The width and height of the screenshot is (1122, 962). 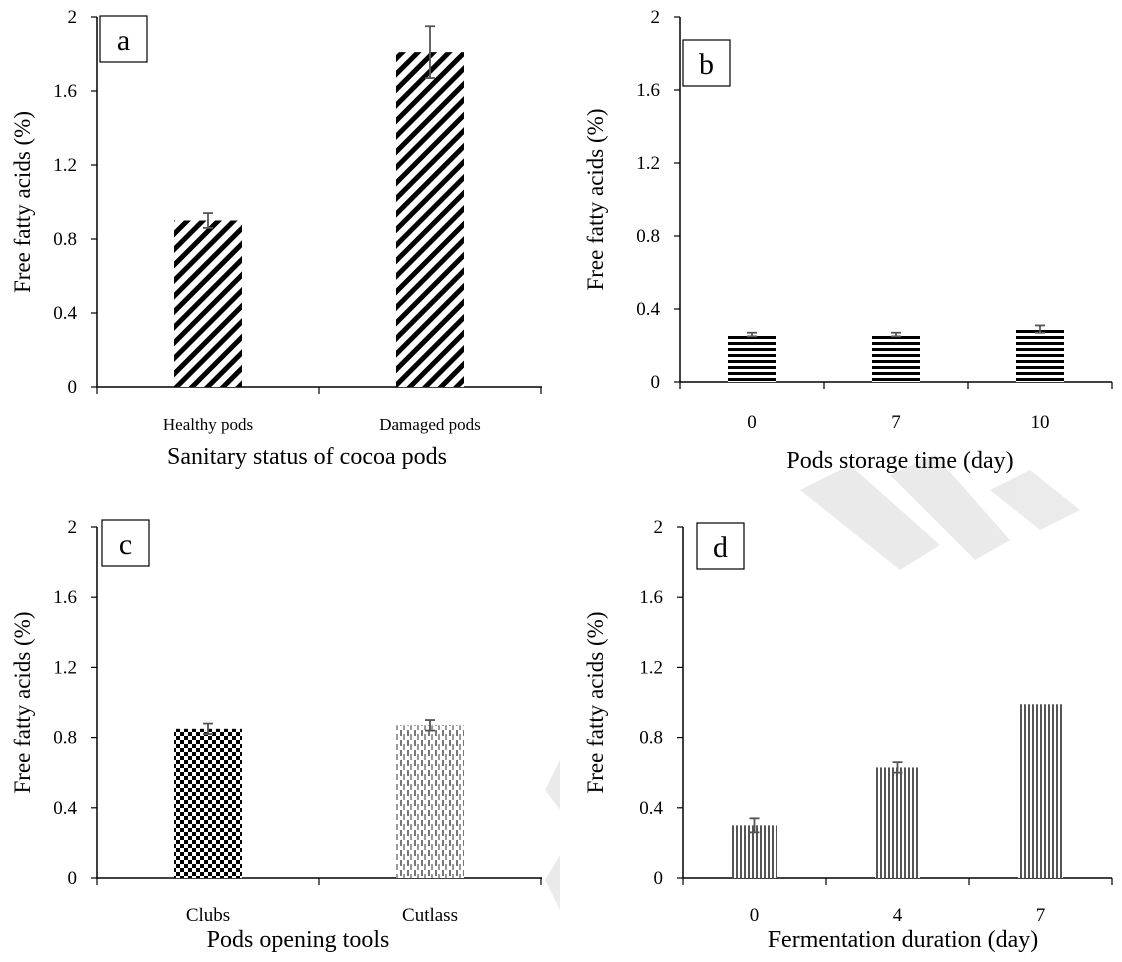 What do you see at coordinates (430, 915) in the screenshot?
I see `category-label: Cutlass` at bounding box center [430, 915].